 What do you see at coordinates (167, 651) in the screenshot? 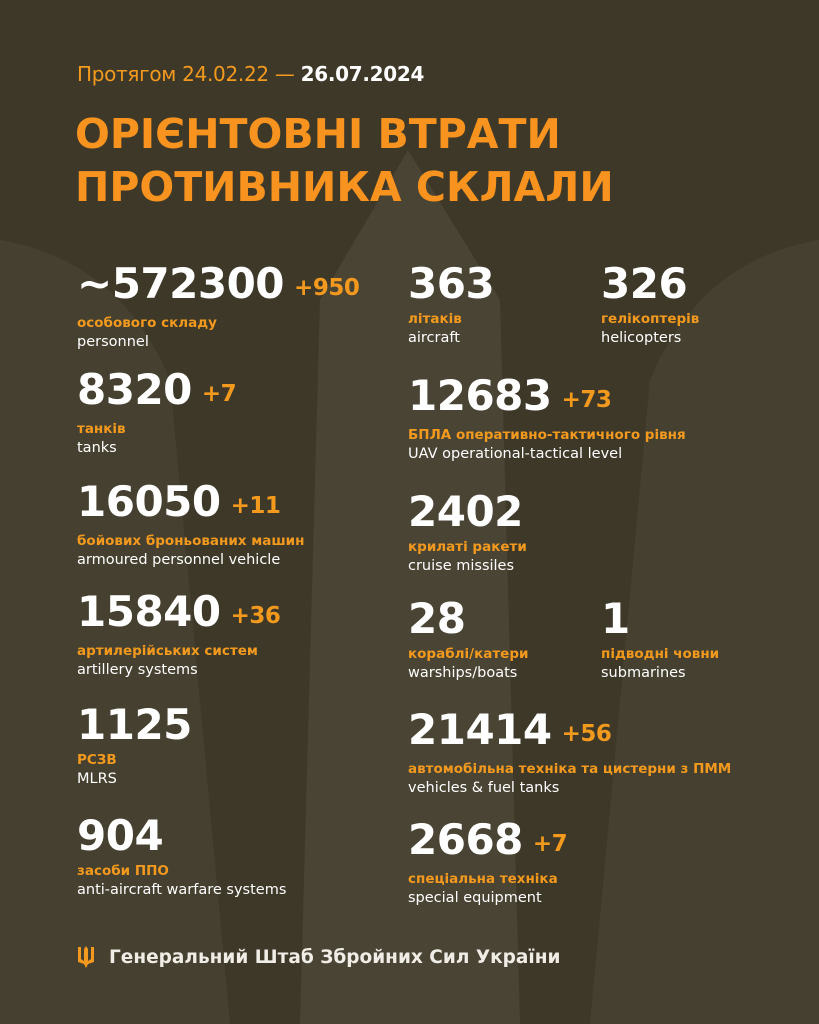
I see `stat-label-ua: артилерійських систем` at bounding box center [167, 651].